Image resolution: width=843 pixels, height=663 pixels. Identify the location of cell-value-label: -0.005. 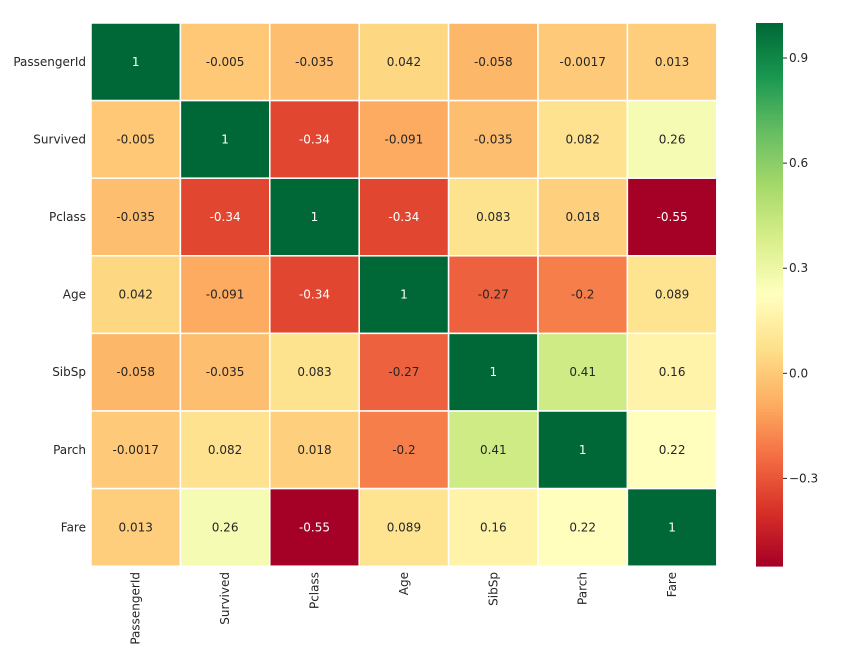
(135, 139).